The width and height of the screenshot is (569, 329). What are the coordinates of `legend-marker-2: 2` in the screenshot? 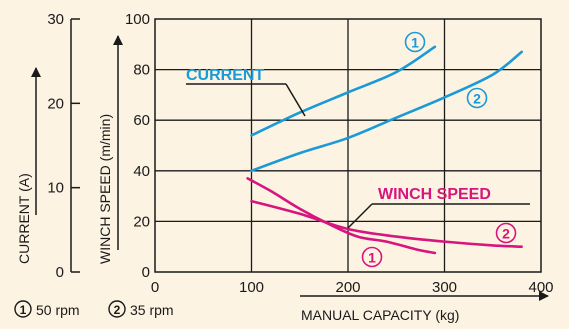 It's located at (117, 310).